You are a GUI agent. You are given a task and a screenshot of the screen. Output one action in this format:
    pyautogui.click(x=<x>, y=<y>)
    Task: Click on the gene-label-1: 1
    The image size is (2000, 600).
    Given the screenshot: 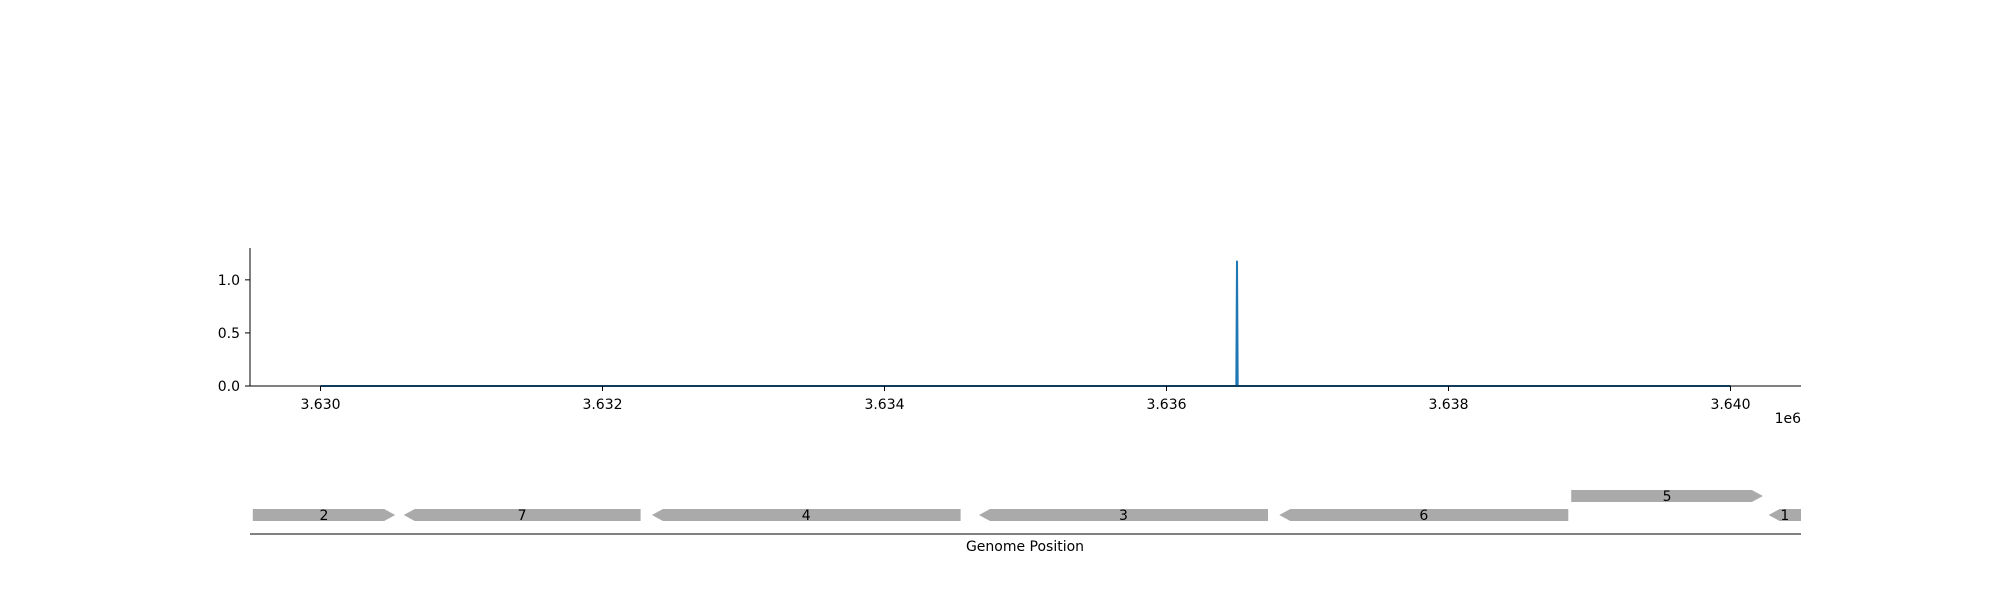 What is the action you would take?
    pyautogui.click(x=1784, y=516)
    